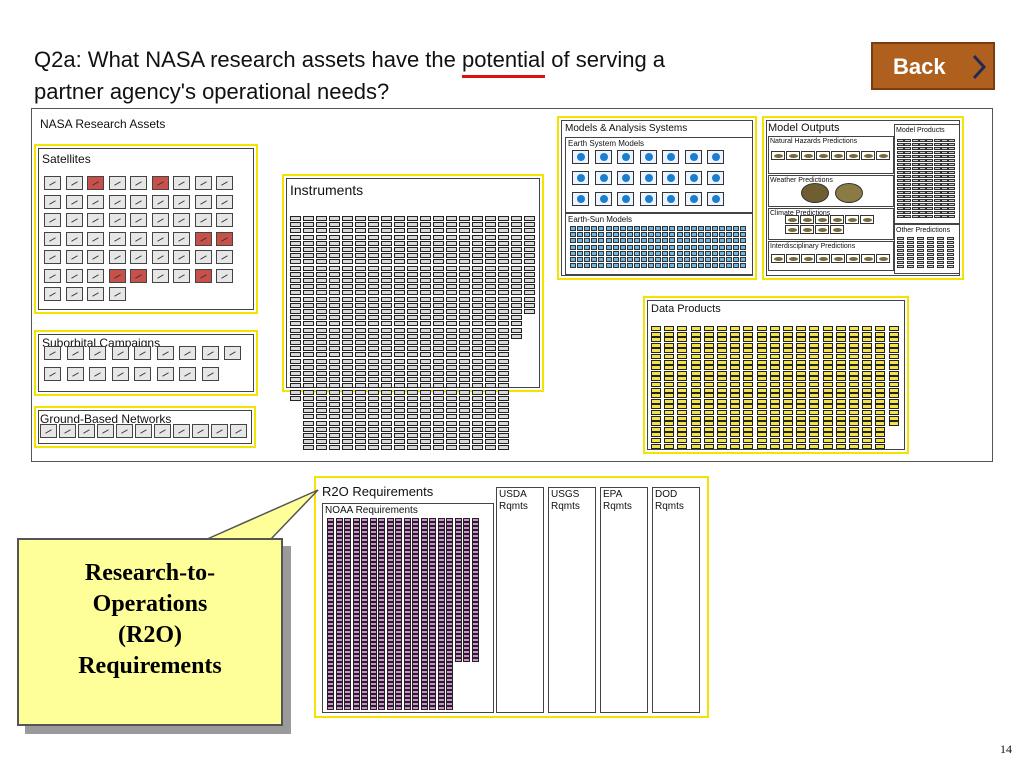  What do you see at coordinates (150, 573) in the screenshot?
I see `callout-line-1: Research-to-` at bounding box center [150, 573].